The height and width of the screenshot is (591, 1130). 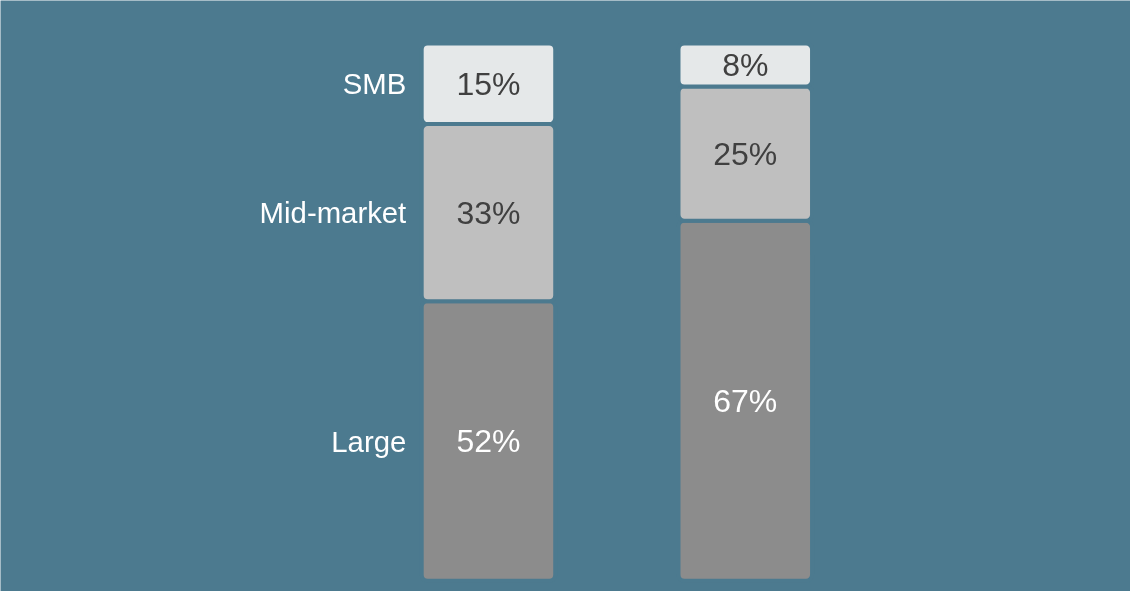 I want to click on series-label: SMB, so click(x=374, y=84).